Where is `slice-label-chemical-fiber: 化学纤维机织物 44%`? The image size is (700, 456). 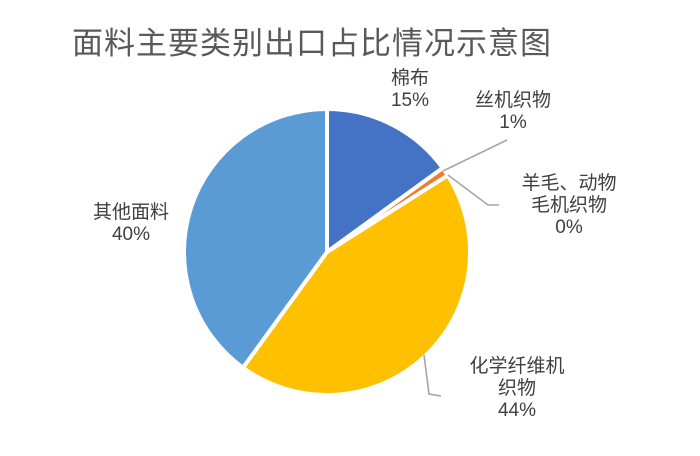 slice-label-chemical-fiber: 化学纤维机织物 44% is located at coordinates (517, 389).